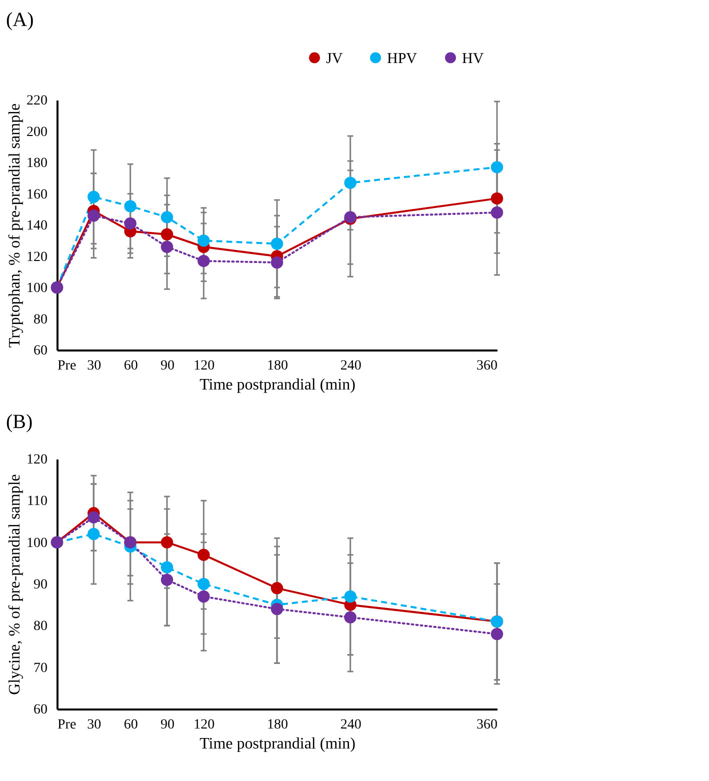 This screenshot has height=781, width=709. What do you see at coordinates (19, 422) in the screenshot?
I see `chart-title: (B)` at bounding box center [19, 422].